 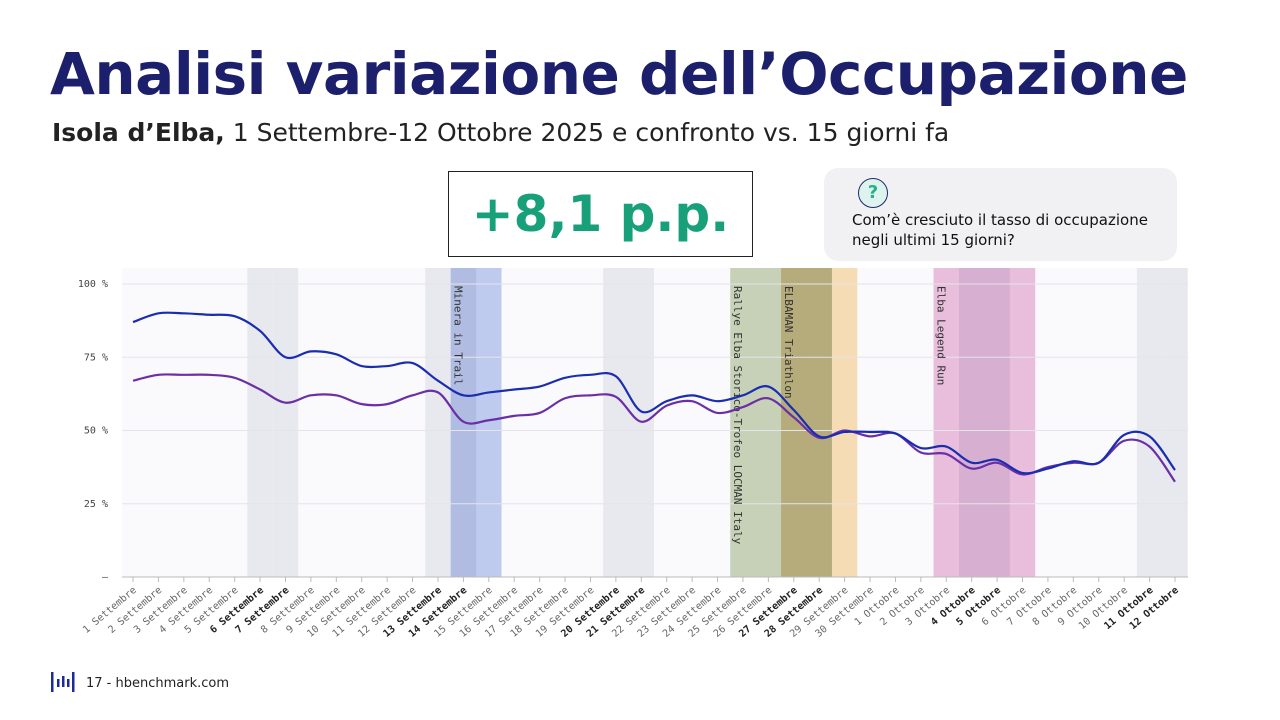 What do you see at coordinates (138, 132) in the screenshot?
I see `subtitle-place: Isola d’Elba,` at bounding box center [138, 132].